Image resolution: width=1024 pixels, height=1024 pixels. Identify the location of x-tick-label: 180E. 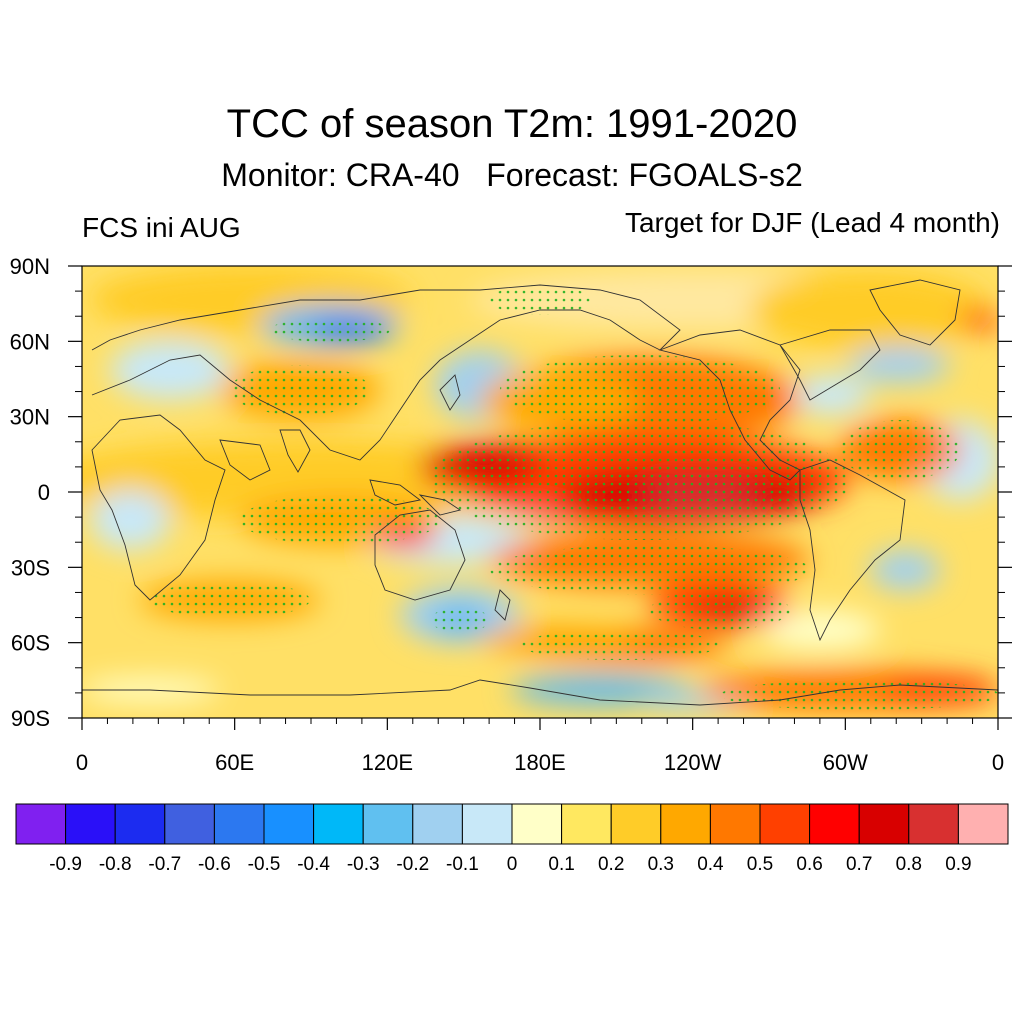
(539, 762).